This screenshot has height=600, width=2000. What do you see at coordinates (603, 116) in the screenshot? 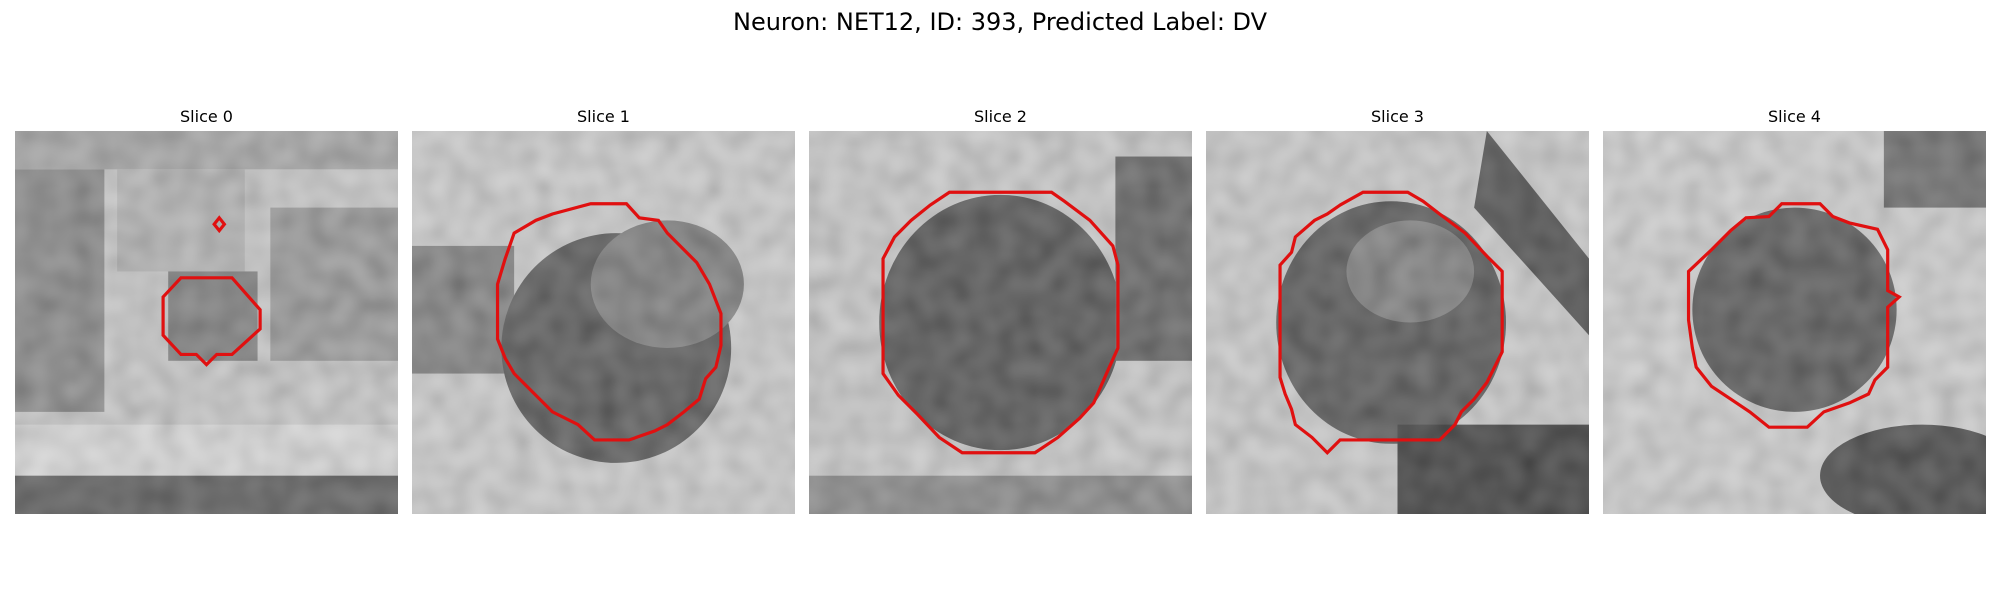
I see `slice-title: Slice 1` at bounding box center [603, 116].